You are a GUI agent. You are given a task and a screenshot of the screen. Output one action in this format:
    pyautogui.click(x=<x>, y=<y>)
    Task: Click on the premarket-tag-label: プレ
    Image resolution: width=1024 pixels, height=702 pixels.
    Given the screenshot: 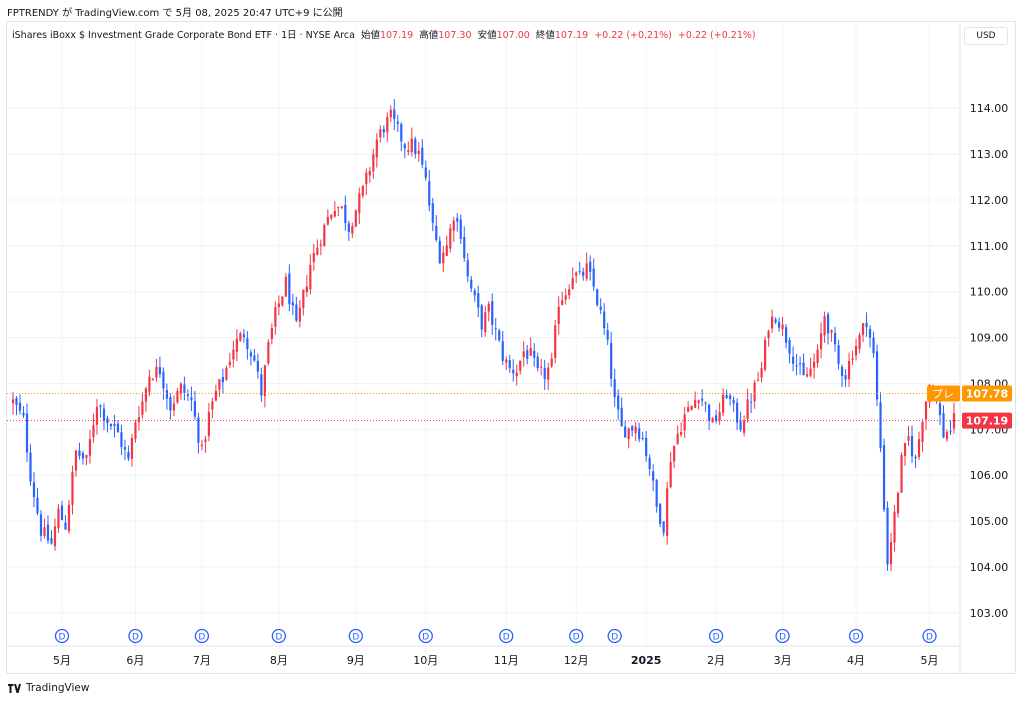 What is the action you would take?
    pyautogui.click(x=943, y=394)
    